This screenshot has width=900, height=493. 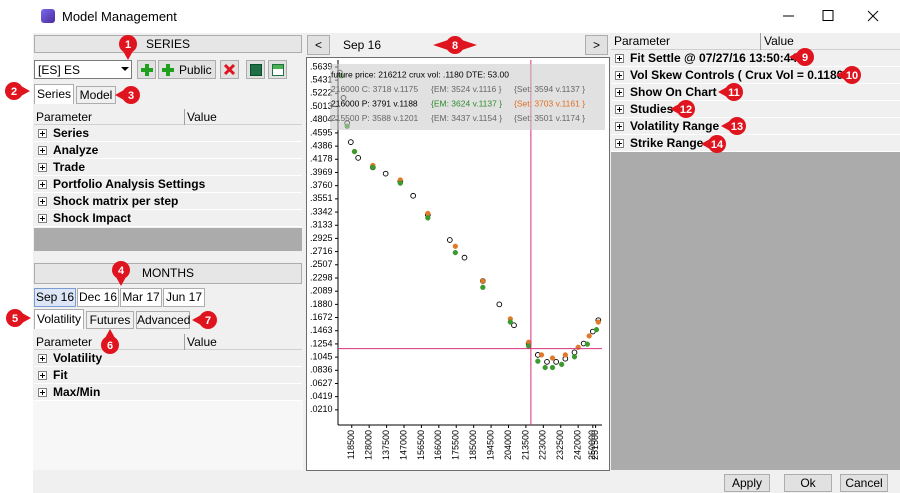 What do you see at coordinates (55, 297) in the screenshot?
I see `month-tab: Sep 16` at bounding box center [55, 297].